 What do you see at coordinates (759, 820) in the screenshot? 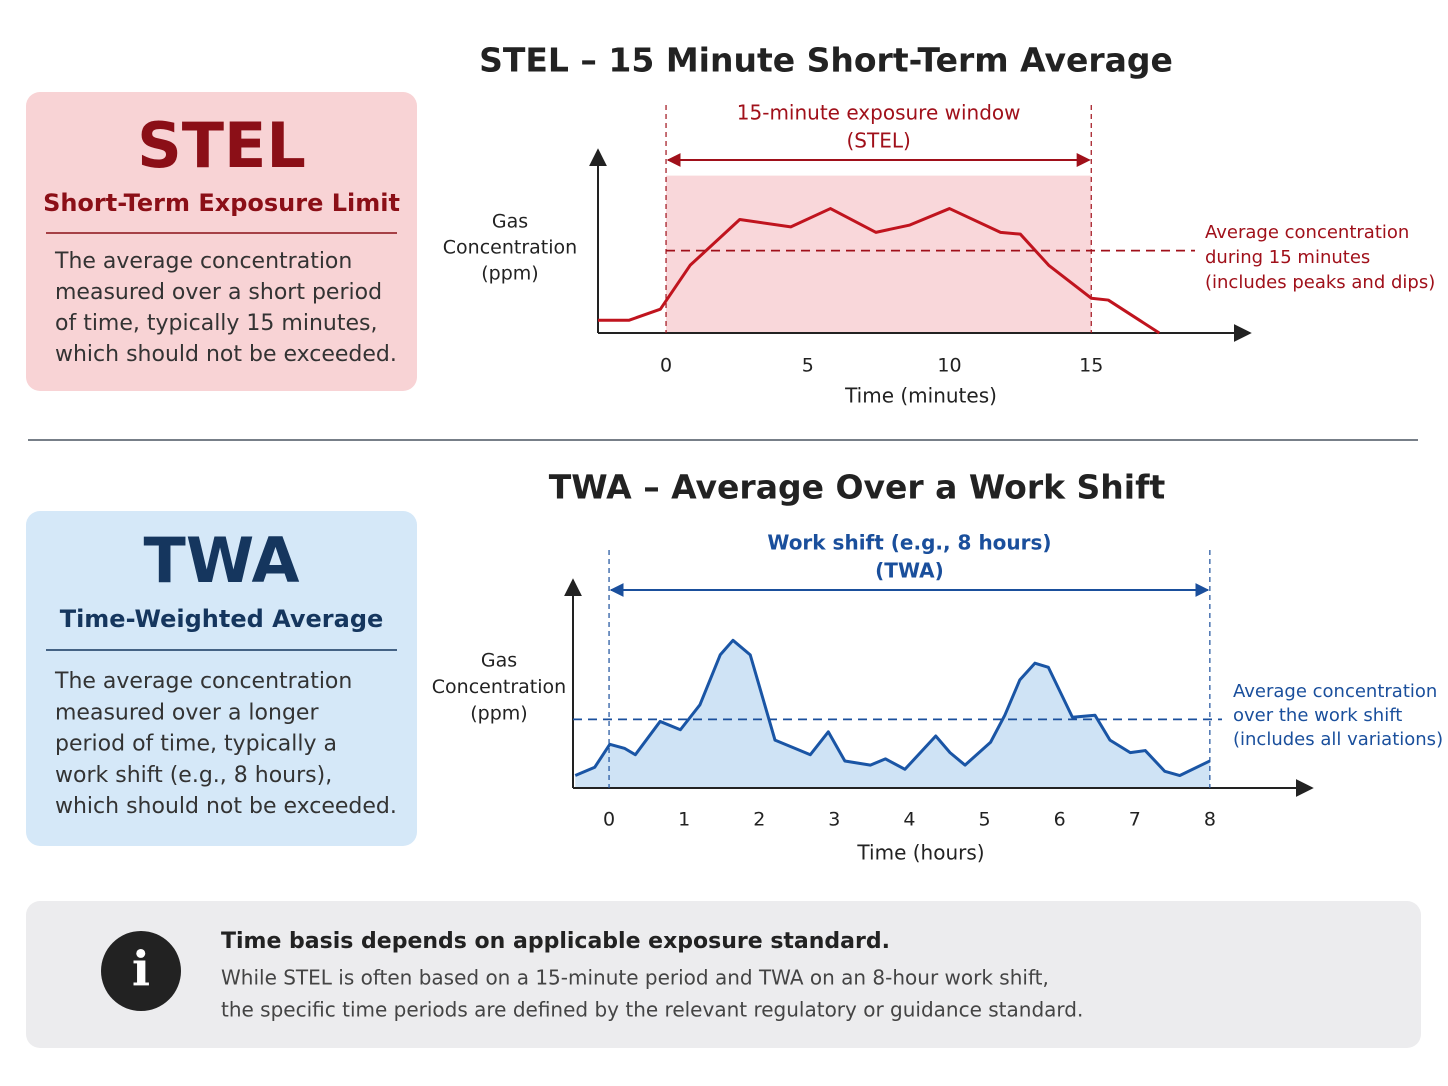
I see `x-tick-label: 2` at bounding box center [759, 820].